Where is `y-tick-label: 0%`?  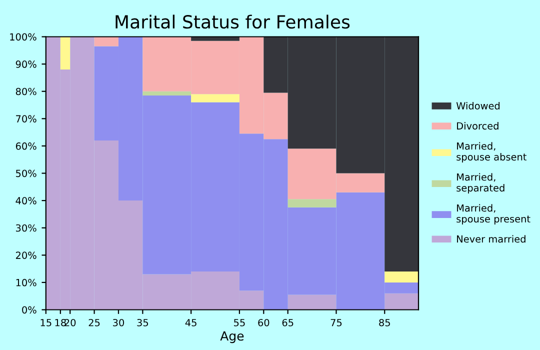 y-tick-label: 0% is located at coordinates (29, 310).